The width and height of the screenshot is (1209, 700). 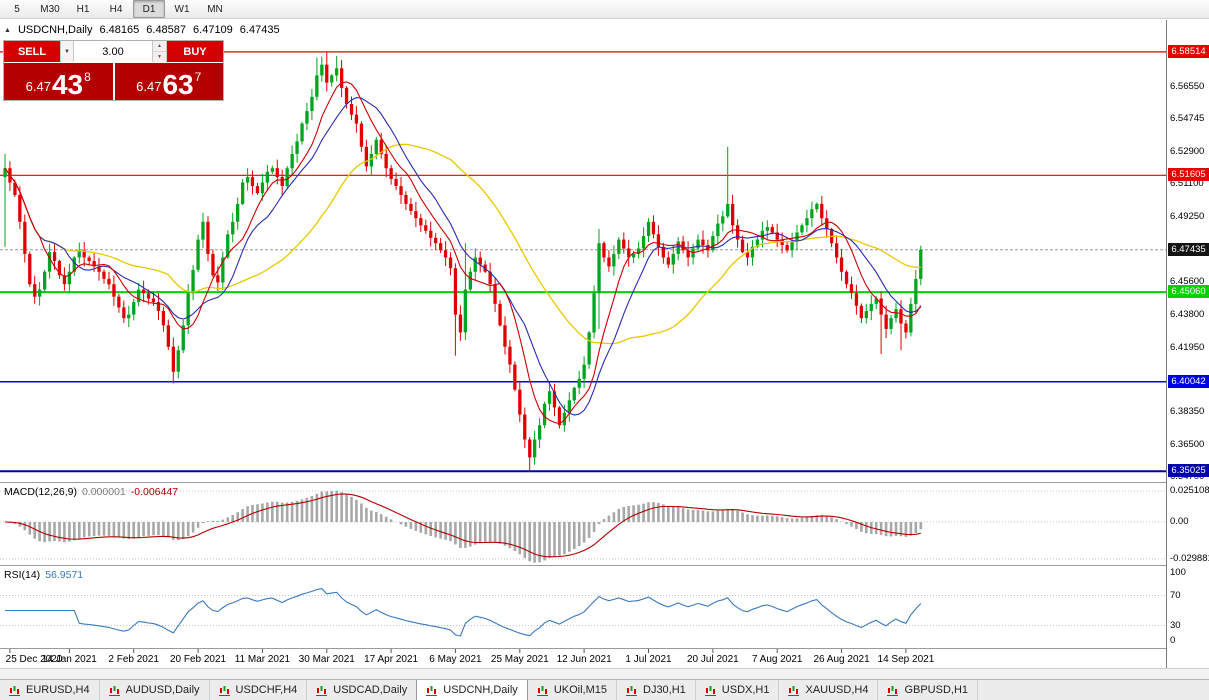 What do you see at coordinates (604, 673) in the screenshot?
I see `status-strip` at bounding box center [604, 673].